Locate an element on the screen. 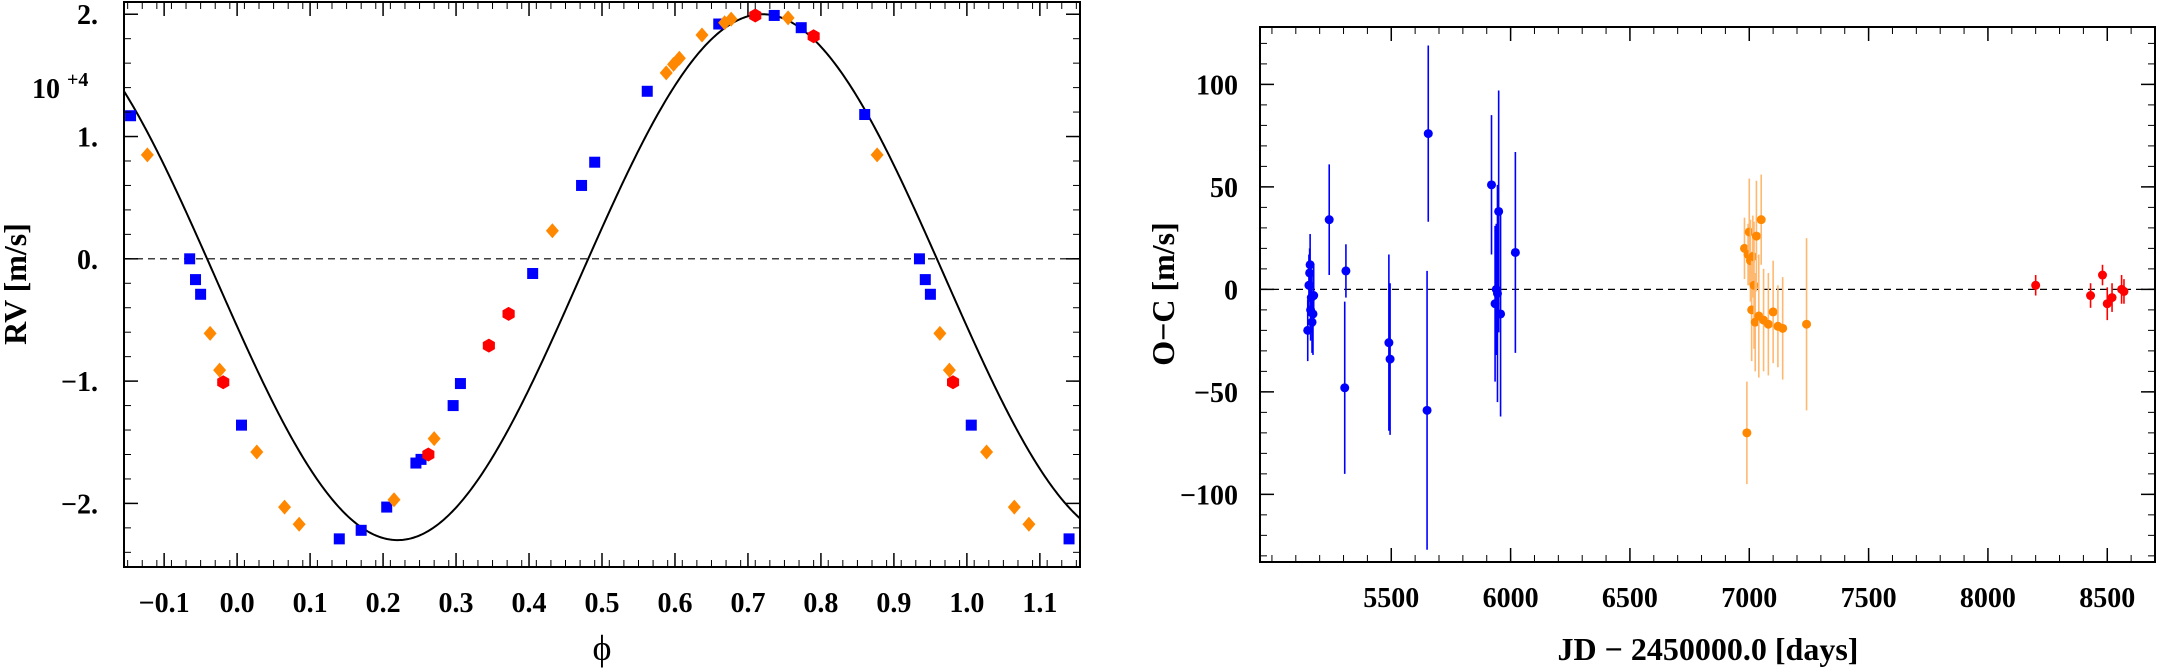 The width and height of the screenshot is (2166, 672). oc-x-tick-label: 5500 is located at coordinates (1391, 598).